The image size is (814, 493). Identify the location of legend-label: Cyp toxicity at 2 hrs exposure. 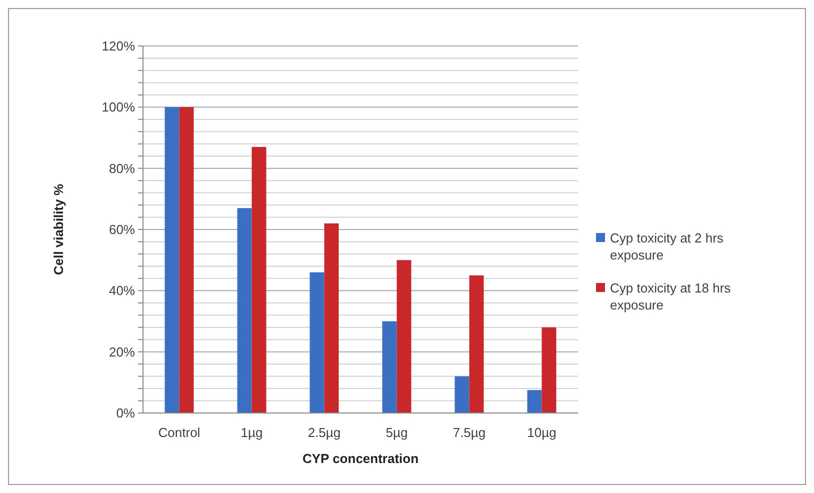
(667, 246).